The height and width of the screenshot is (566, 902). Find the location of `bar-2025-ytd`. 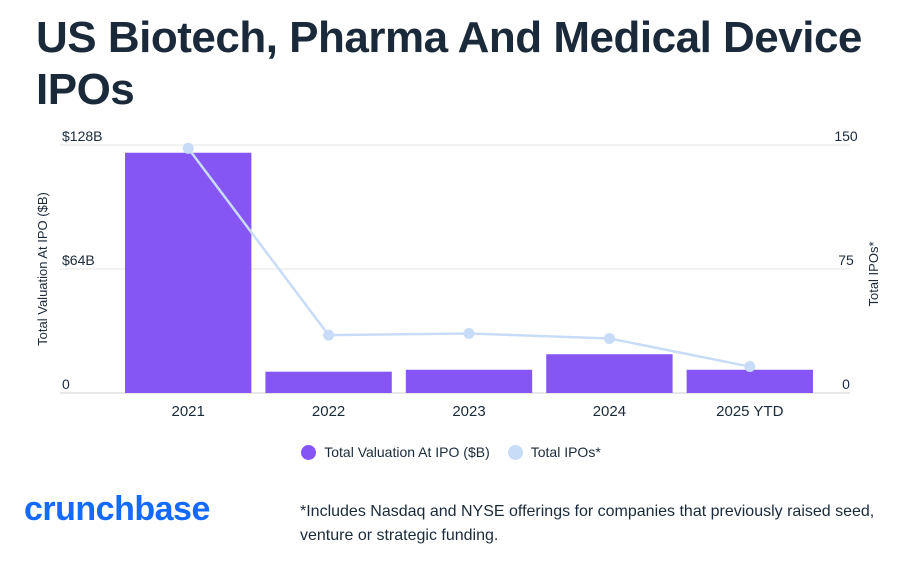

bar-2025-ytd is located at coordinates (749, 381).